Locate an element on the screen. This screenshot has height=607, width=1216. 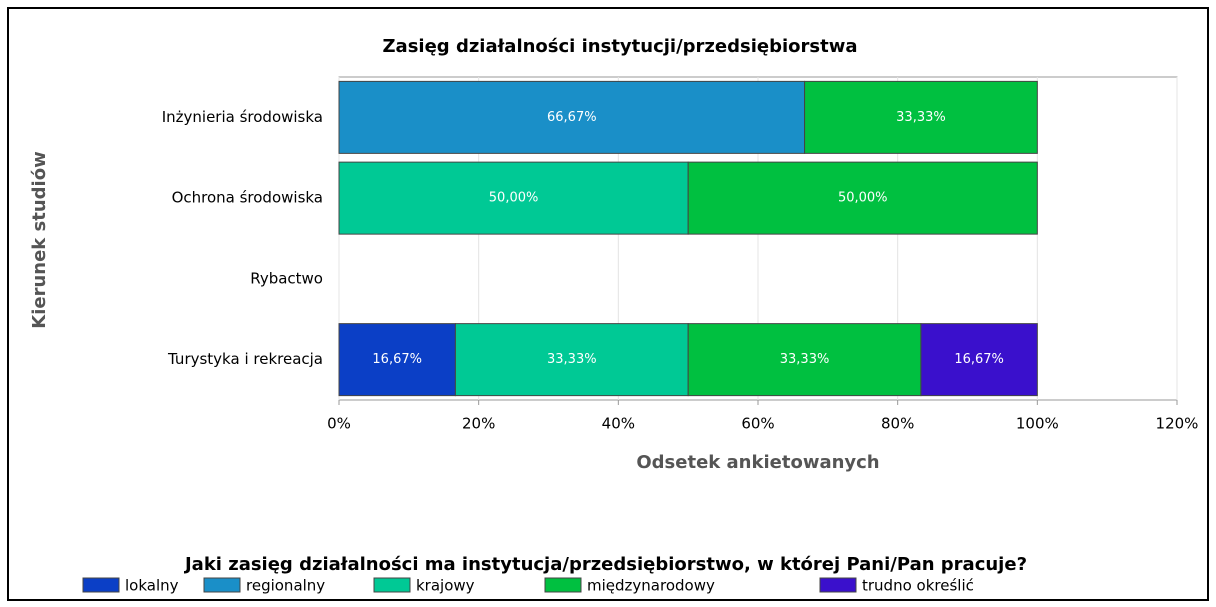
x-tick-label: 20% is located at coordinates (478, 424).